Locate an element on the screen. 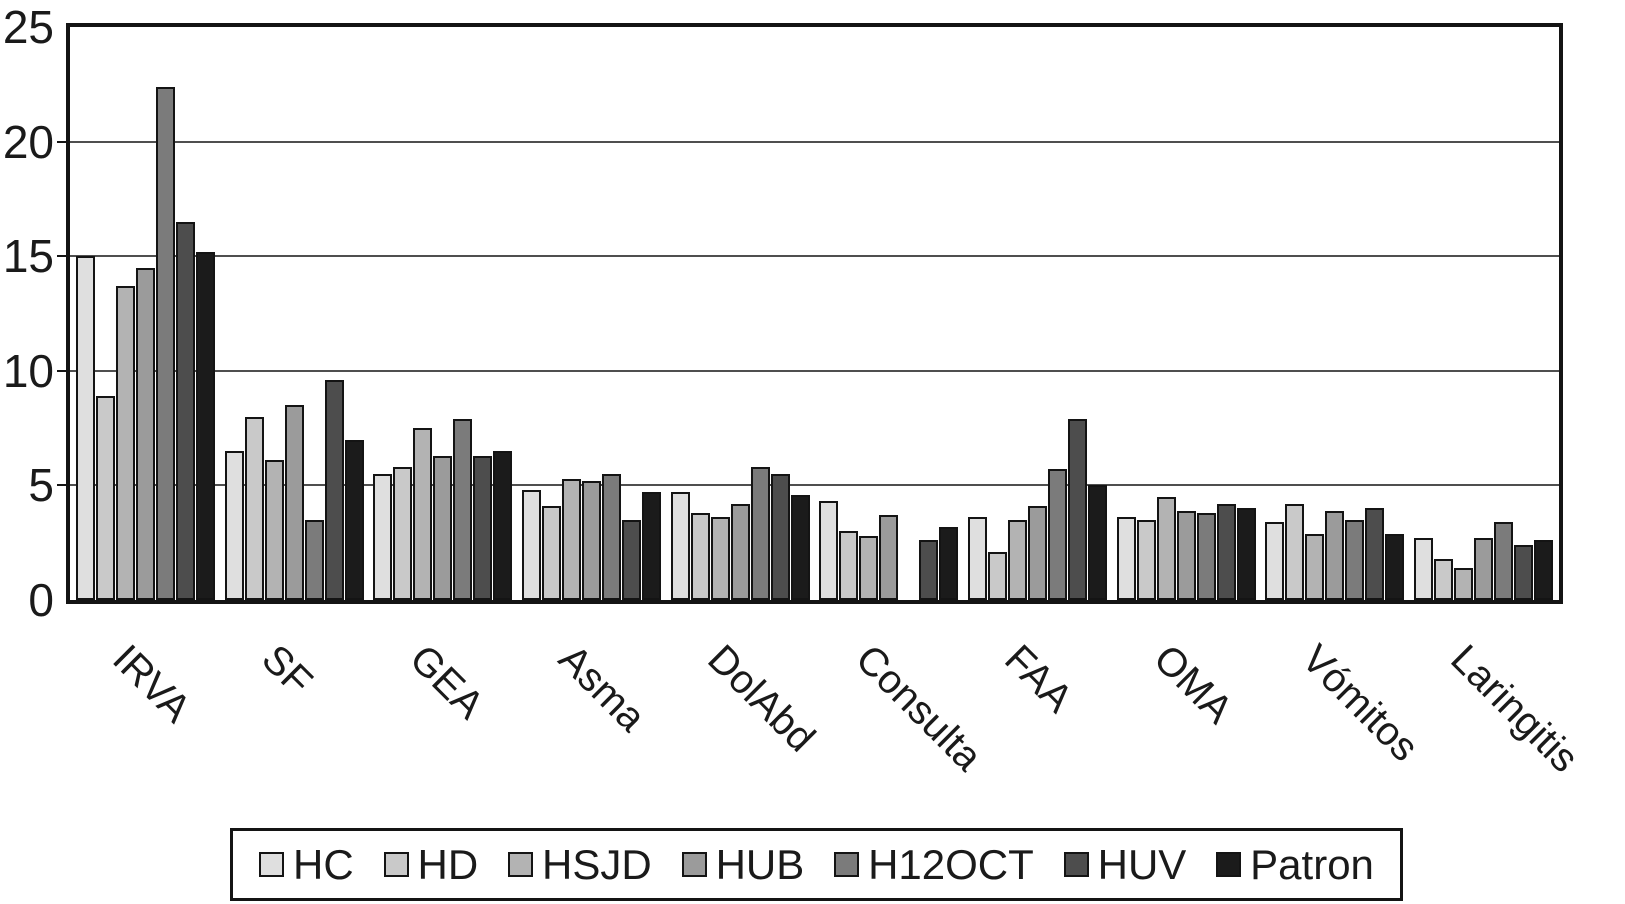 This screenshot has height=904, width=1625. legend-item-HD: HD is located at coordinates (431, 864).